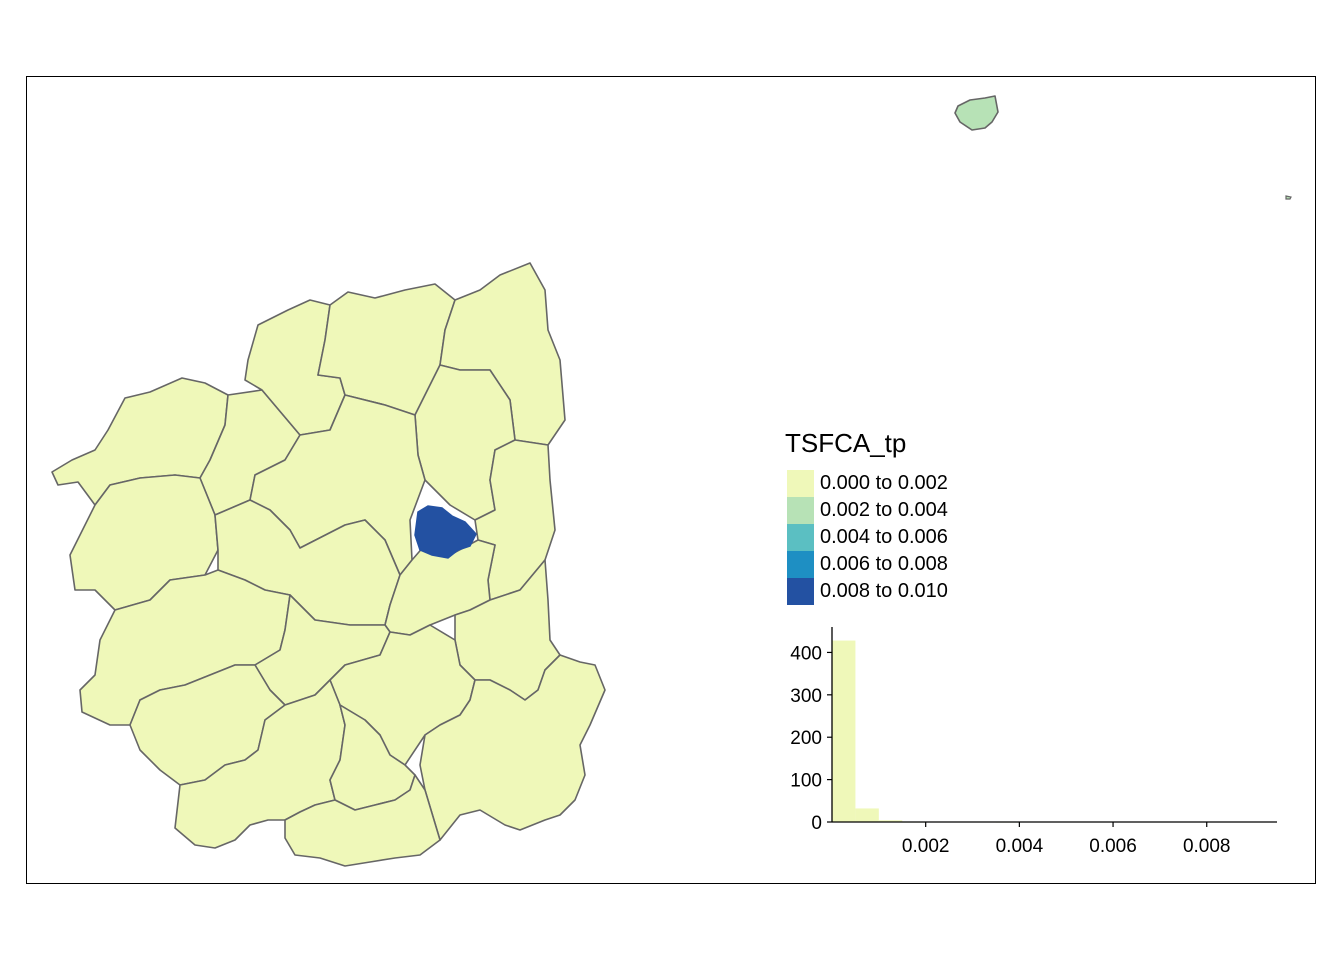 This screenshot has height=960, width=1344. I want to click on legend-item: 0.002 to 0.004, so click(867, 510).